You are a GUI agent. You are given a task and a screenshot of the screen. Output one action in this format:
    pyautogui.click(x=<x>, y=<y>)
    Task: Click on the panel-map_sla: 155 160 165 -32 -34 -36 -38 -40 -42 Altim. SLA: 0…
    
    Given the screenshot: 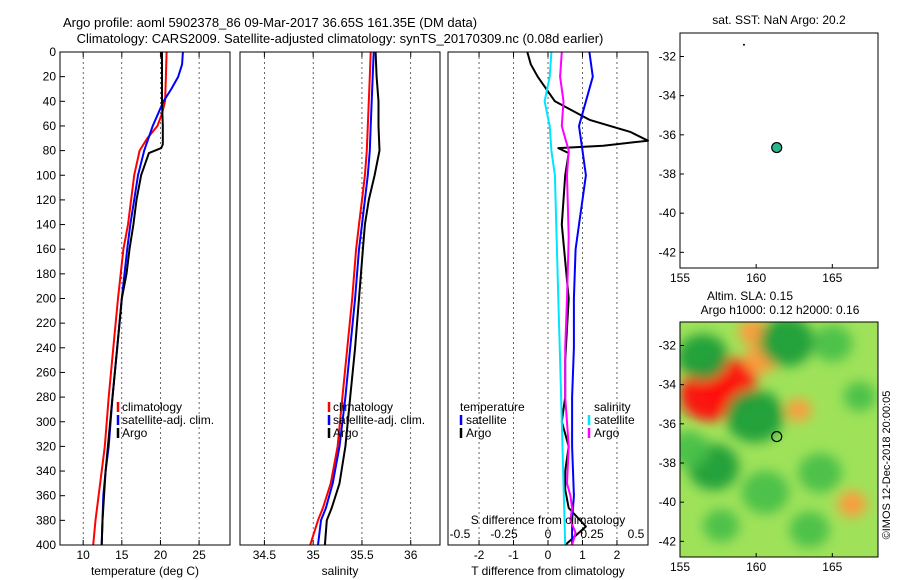 What is the action you would take?
    pyautogui.click(x=769, y=431)
    